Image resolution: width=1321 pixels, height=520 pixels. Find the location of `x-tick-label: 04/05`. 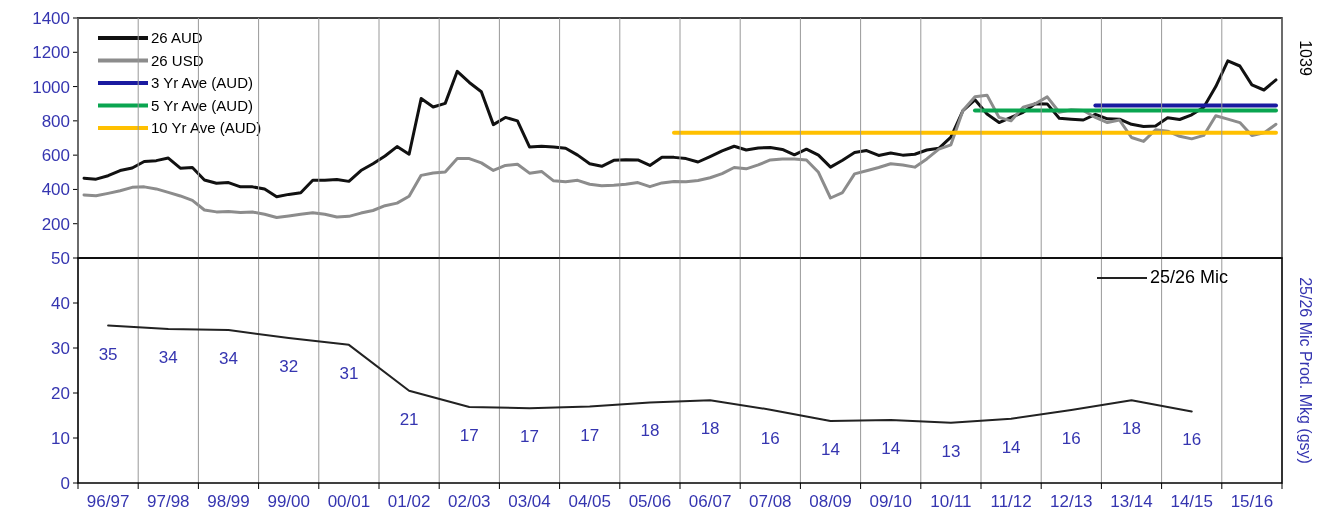

x-tick-label: 04/05 is located at coordinates (589, 501).